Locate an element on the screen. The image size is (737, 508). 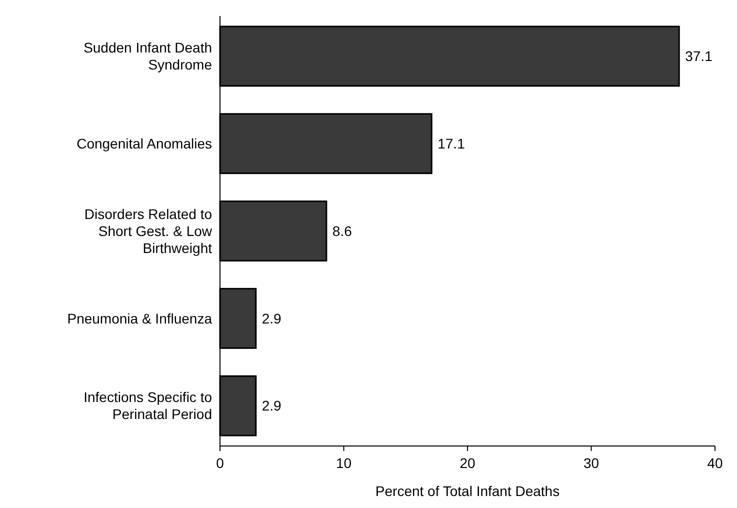
y-tick-label: Infections Specific to Perinatal Period is located at coordinates (148, 405).